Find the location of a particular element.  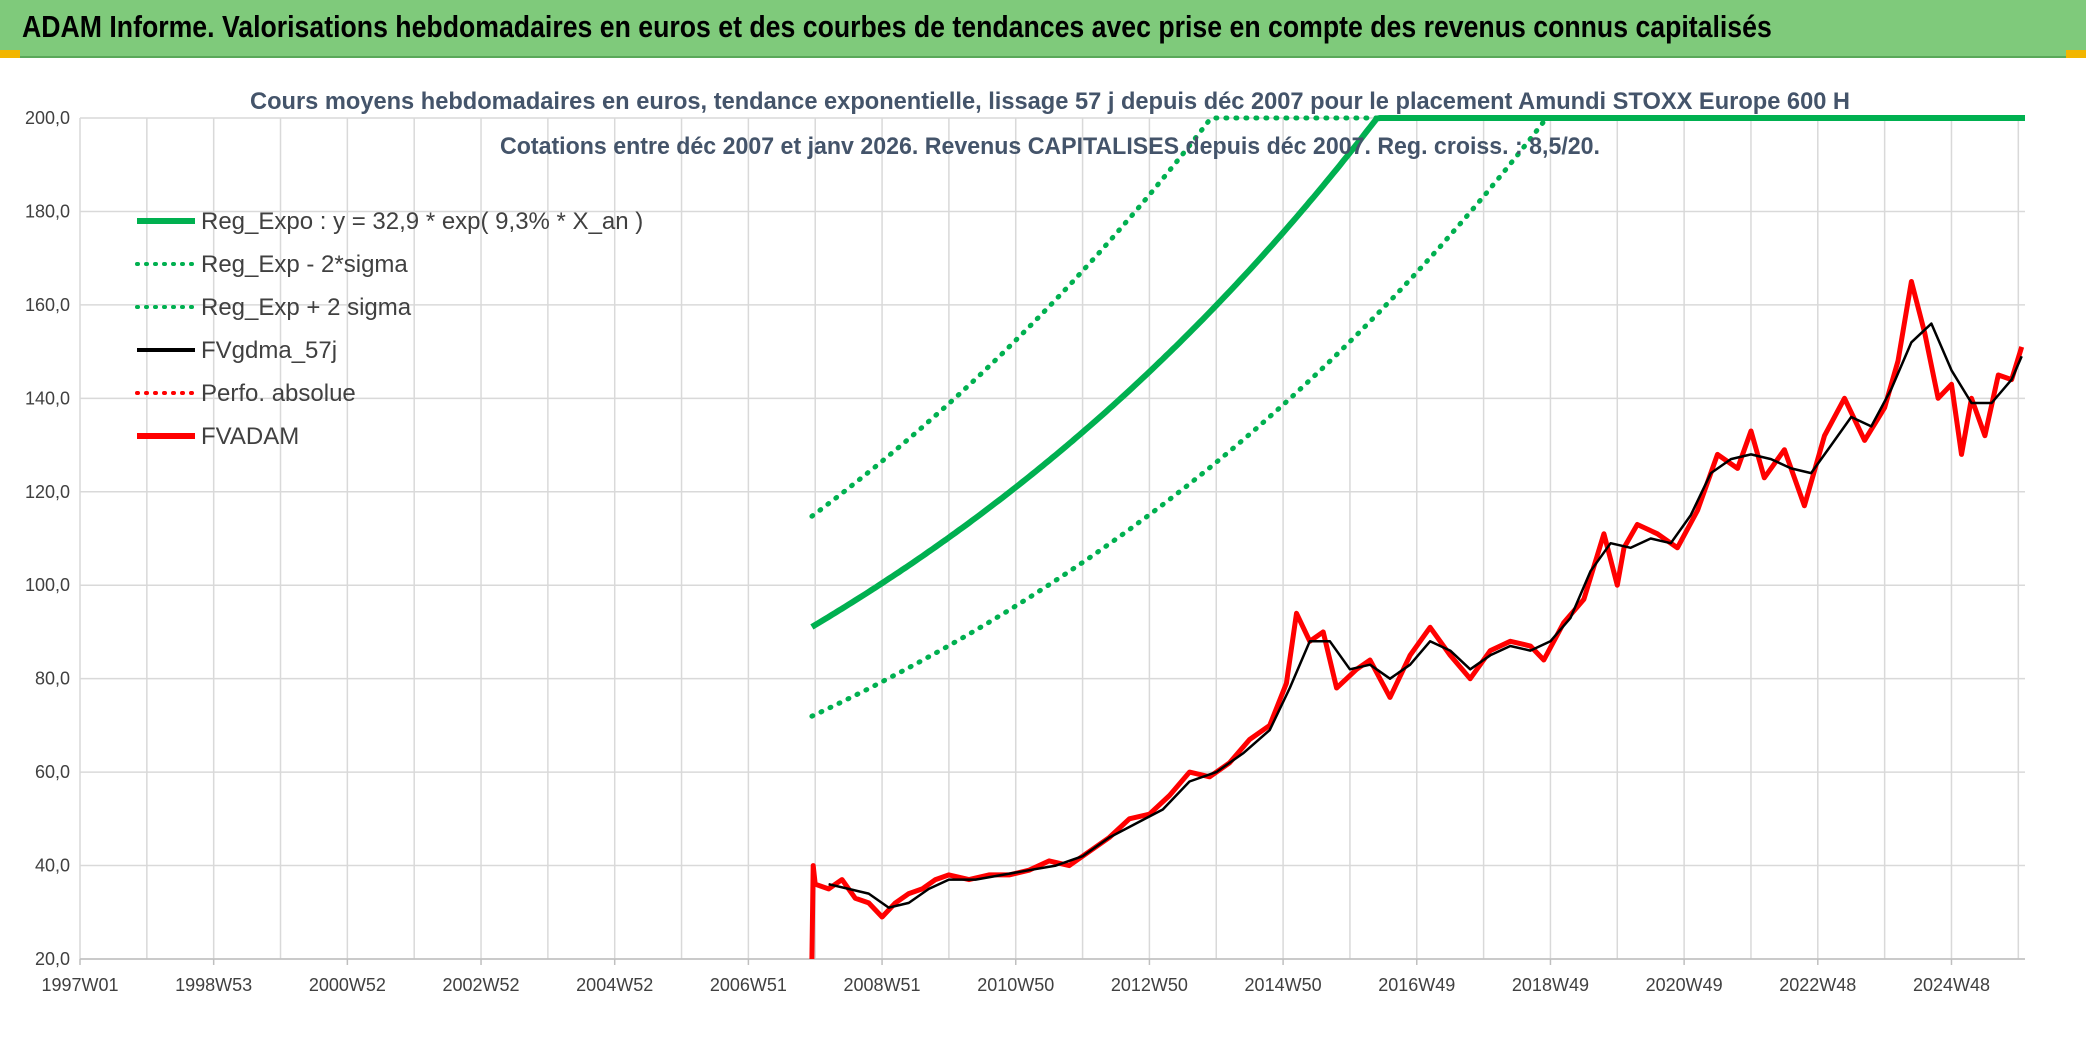

x-tick-label: 2004W52 is located at coordinates (614, 985).